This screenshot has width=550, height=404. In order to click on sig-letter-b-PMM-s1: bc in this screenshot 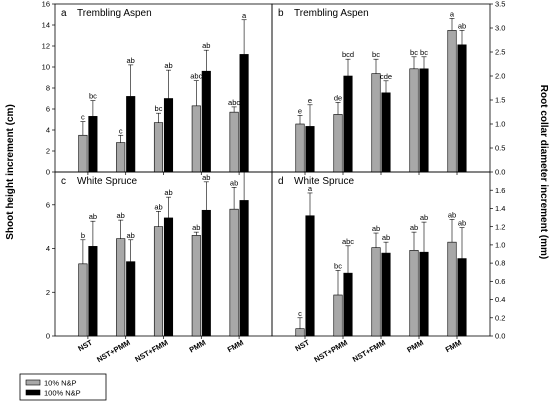, I will do `click(414, 52)`.